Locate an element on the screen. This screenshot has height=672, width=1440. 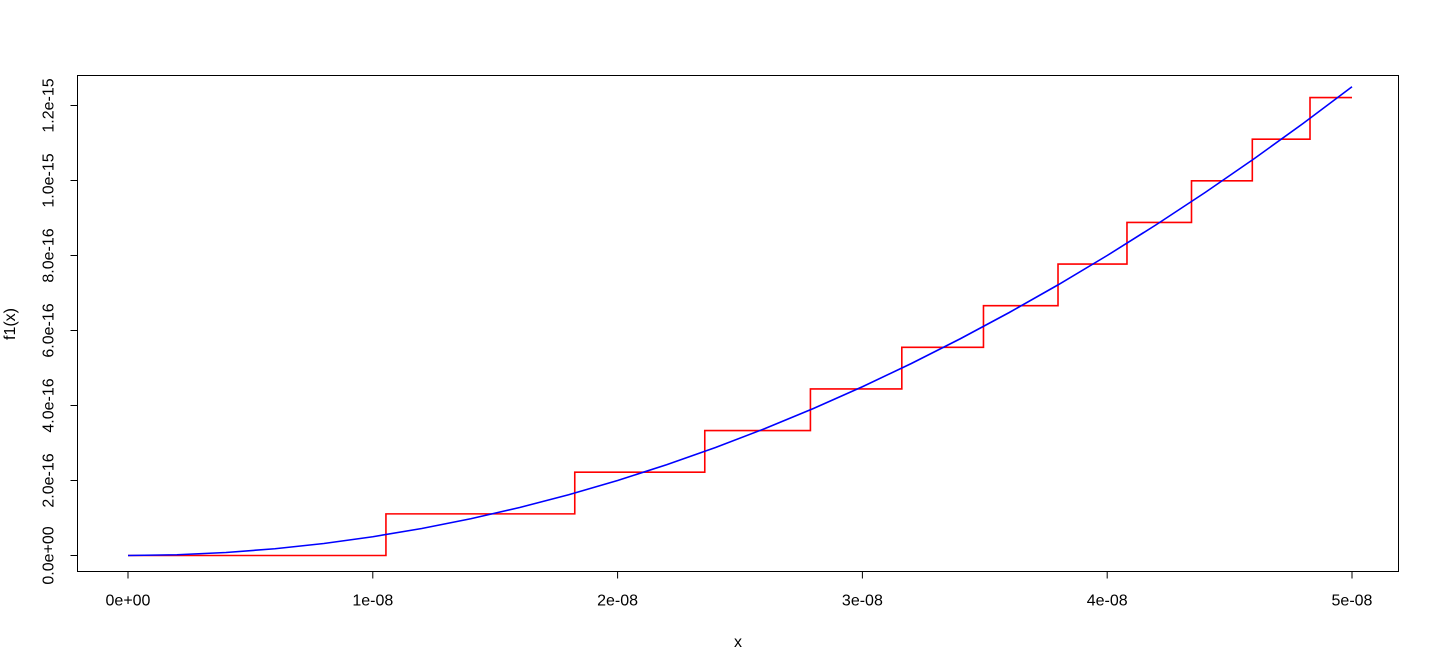
x-tick-label: 0e+00 is located at coordinates (128, 601).